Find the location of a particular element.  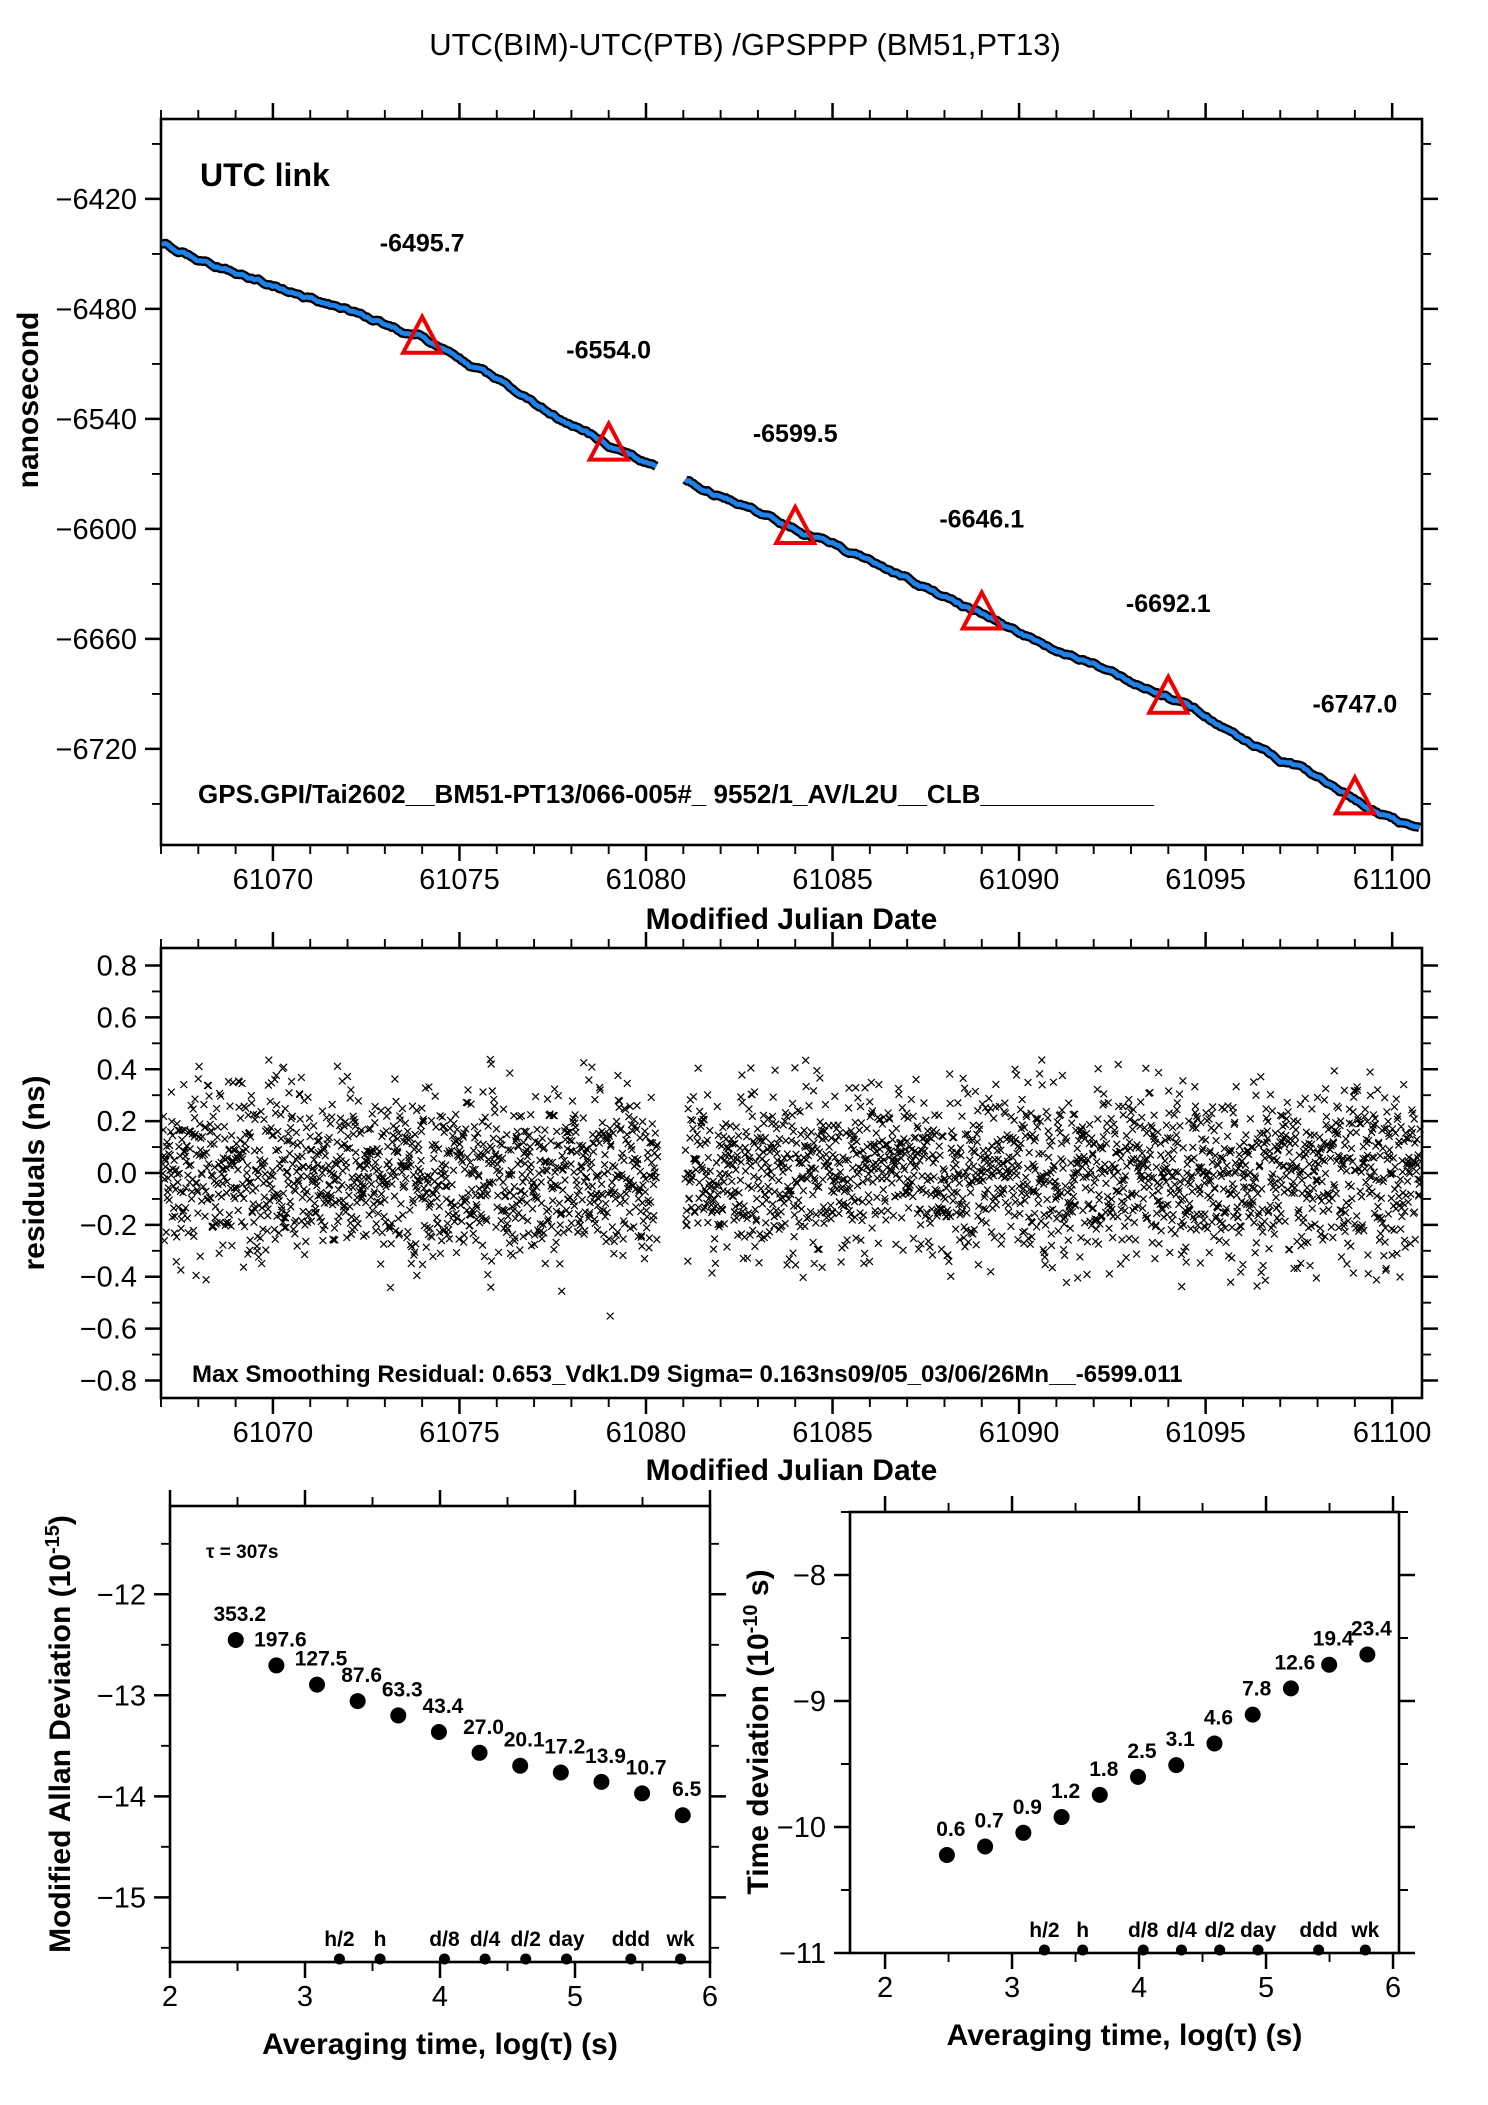

chart-title: UTC(BIM)-UTC(PTB) /GPSPPP (BM51,PT13) is located at coordinates (745, 44).